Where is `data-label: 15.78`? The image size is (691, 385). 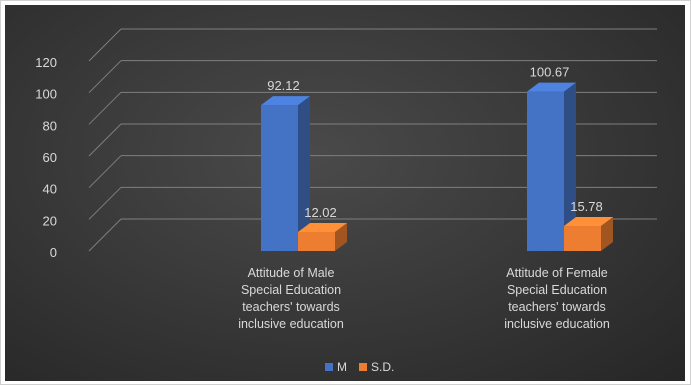
data-label: 15.78 is located at coordinates (586, 206).